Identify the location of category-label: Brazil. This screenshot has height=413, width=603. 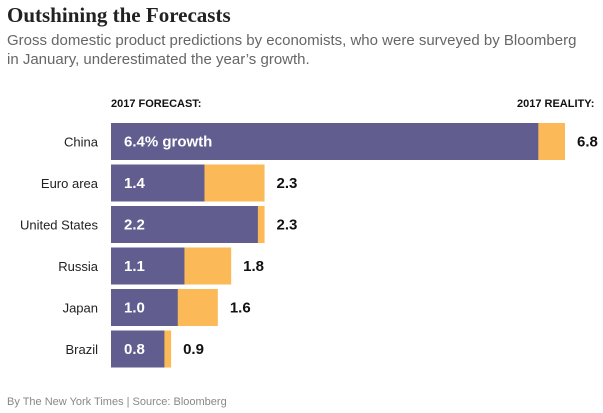
(81, 349).